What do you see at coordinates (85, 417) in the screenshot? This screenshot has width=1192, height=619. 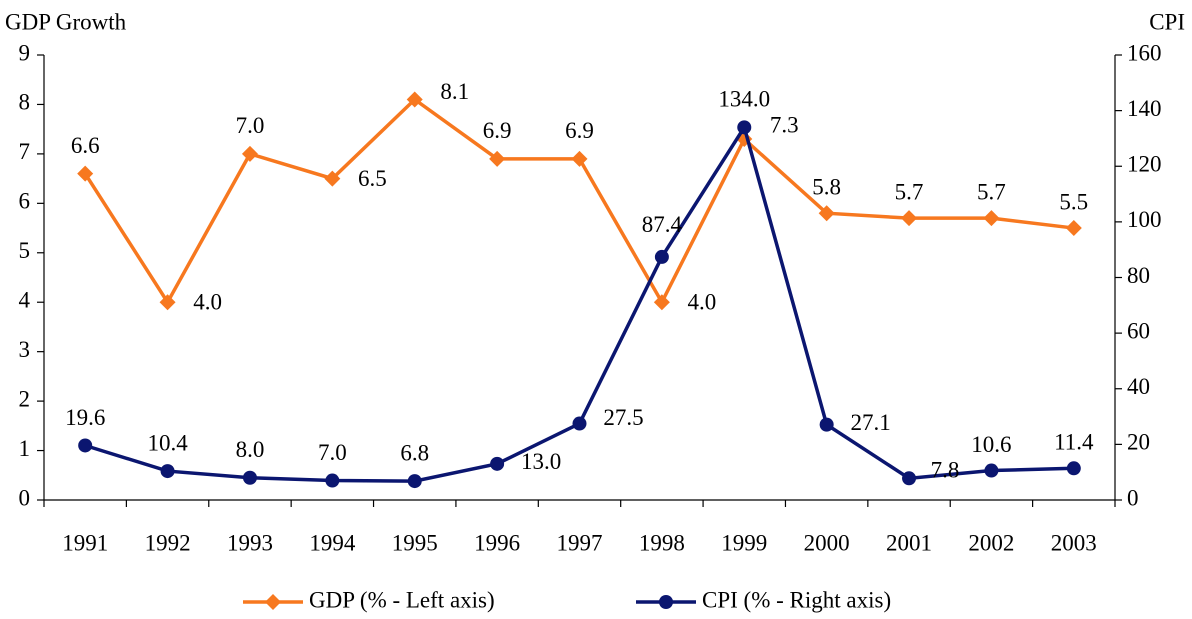 I see `data-label: 19.6` at bounding box center [85, 417].